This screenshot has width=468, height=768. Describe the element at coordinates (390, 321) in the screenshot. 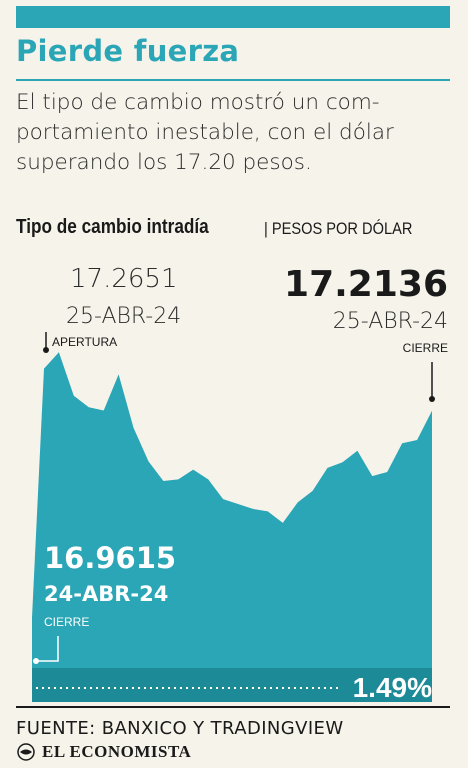

I see `close-date: 25-ABR-24` at that location.